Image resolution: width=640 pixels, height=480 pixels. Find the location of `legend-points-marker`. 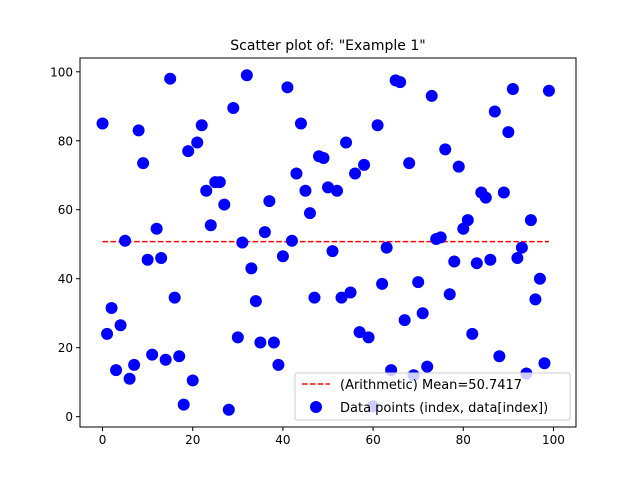

legend-points-marker is located at coordinates (316, 407).